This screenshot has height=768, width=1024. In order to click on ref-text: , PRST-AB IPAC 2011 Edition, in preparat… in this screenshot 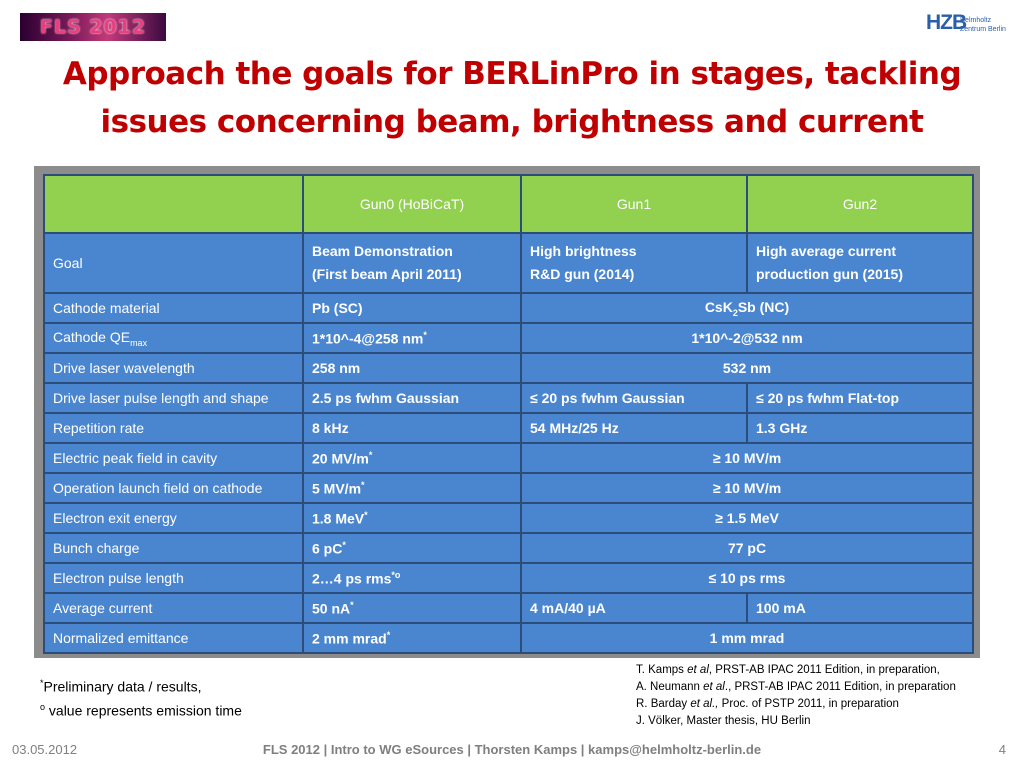, I will do `click(824, 670)`.